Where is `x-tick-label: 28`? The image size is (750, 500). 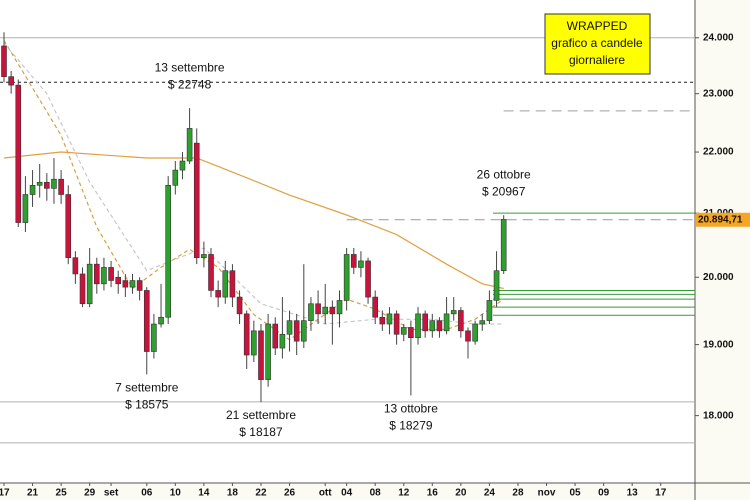 x-tick-label: 28 is located at coordinates (518, 493).